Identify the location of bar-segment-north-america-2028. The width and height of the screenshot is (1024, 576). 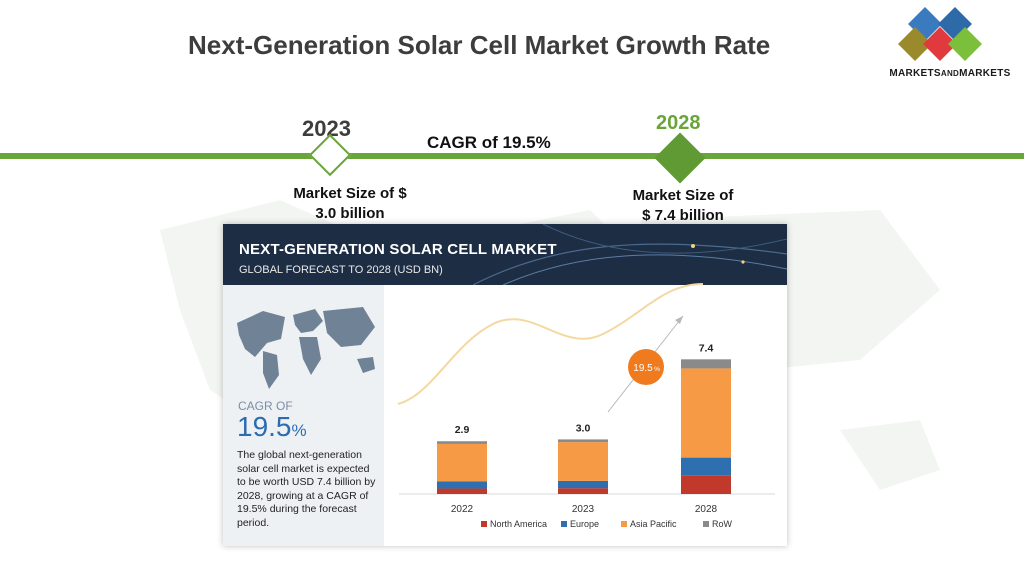
(706, 484).